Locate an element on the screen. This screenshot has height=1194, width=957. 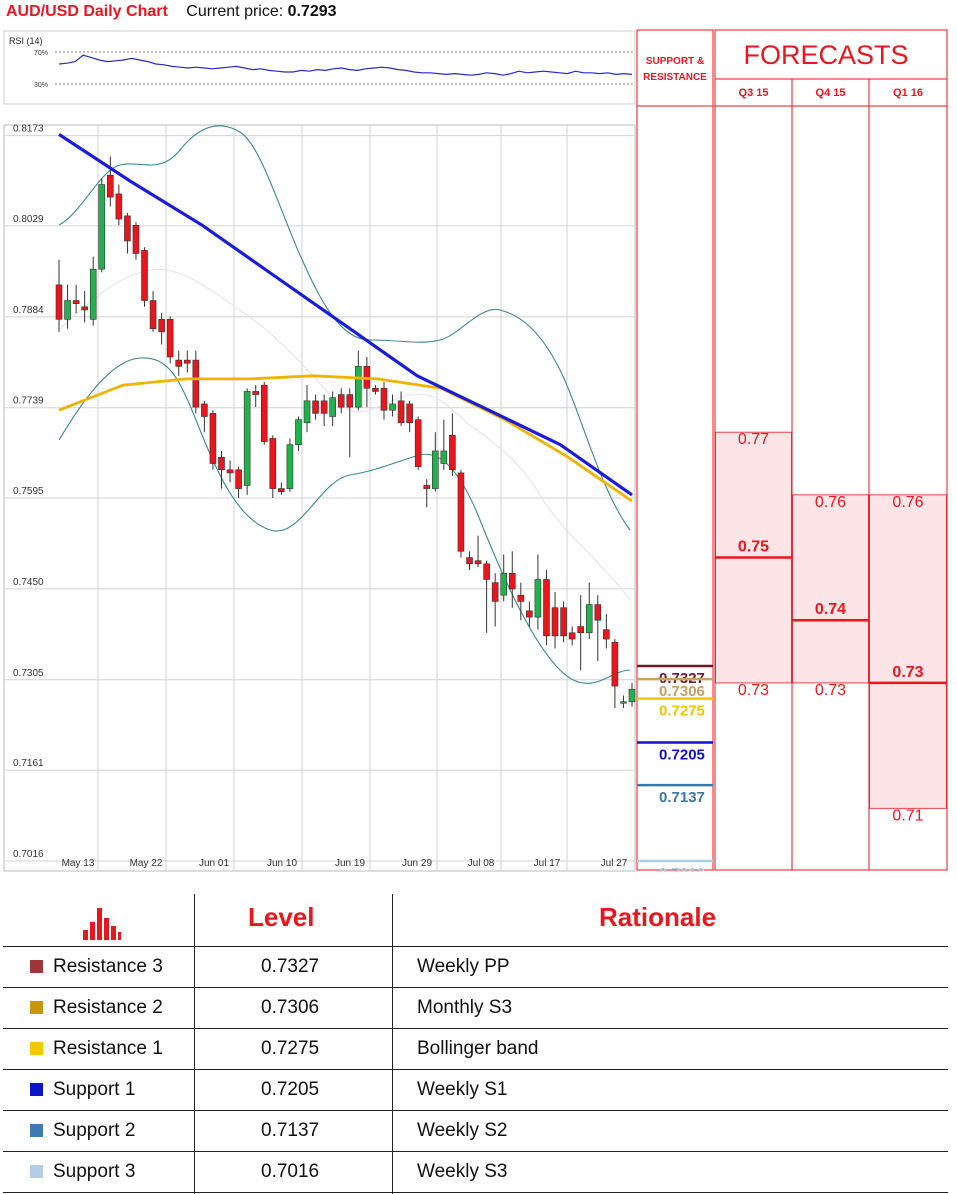
sr-title-line-2: RESISTANCE is located at coordinates (675, 77).